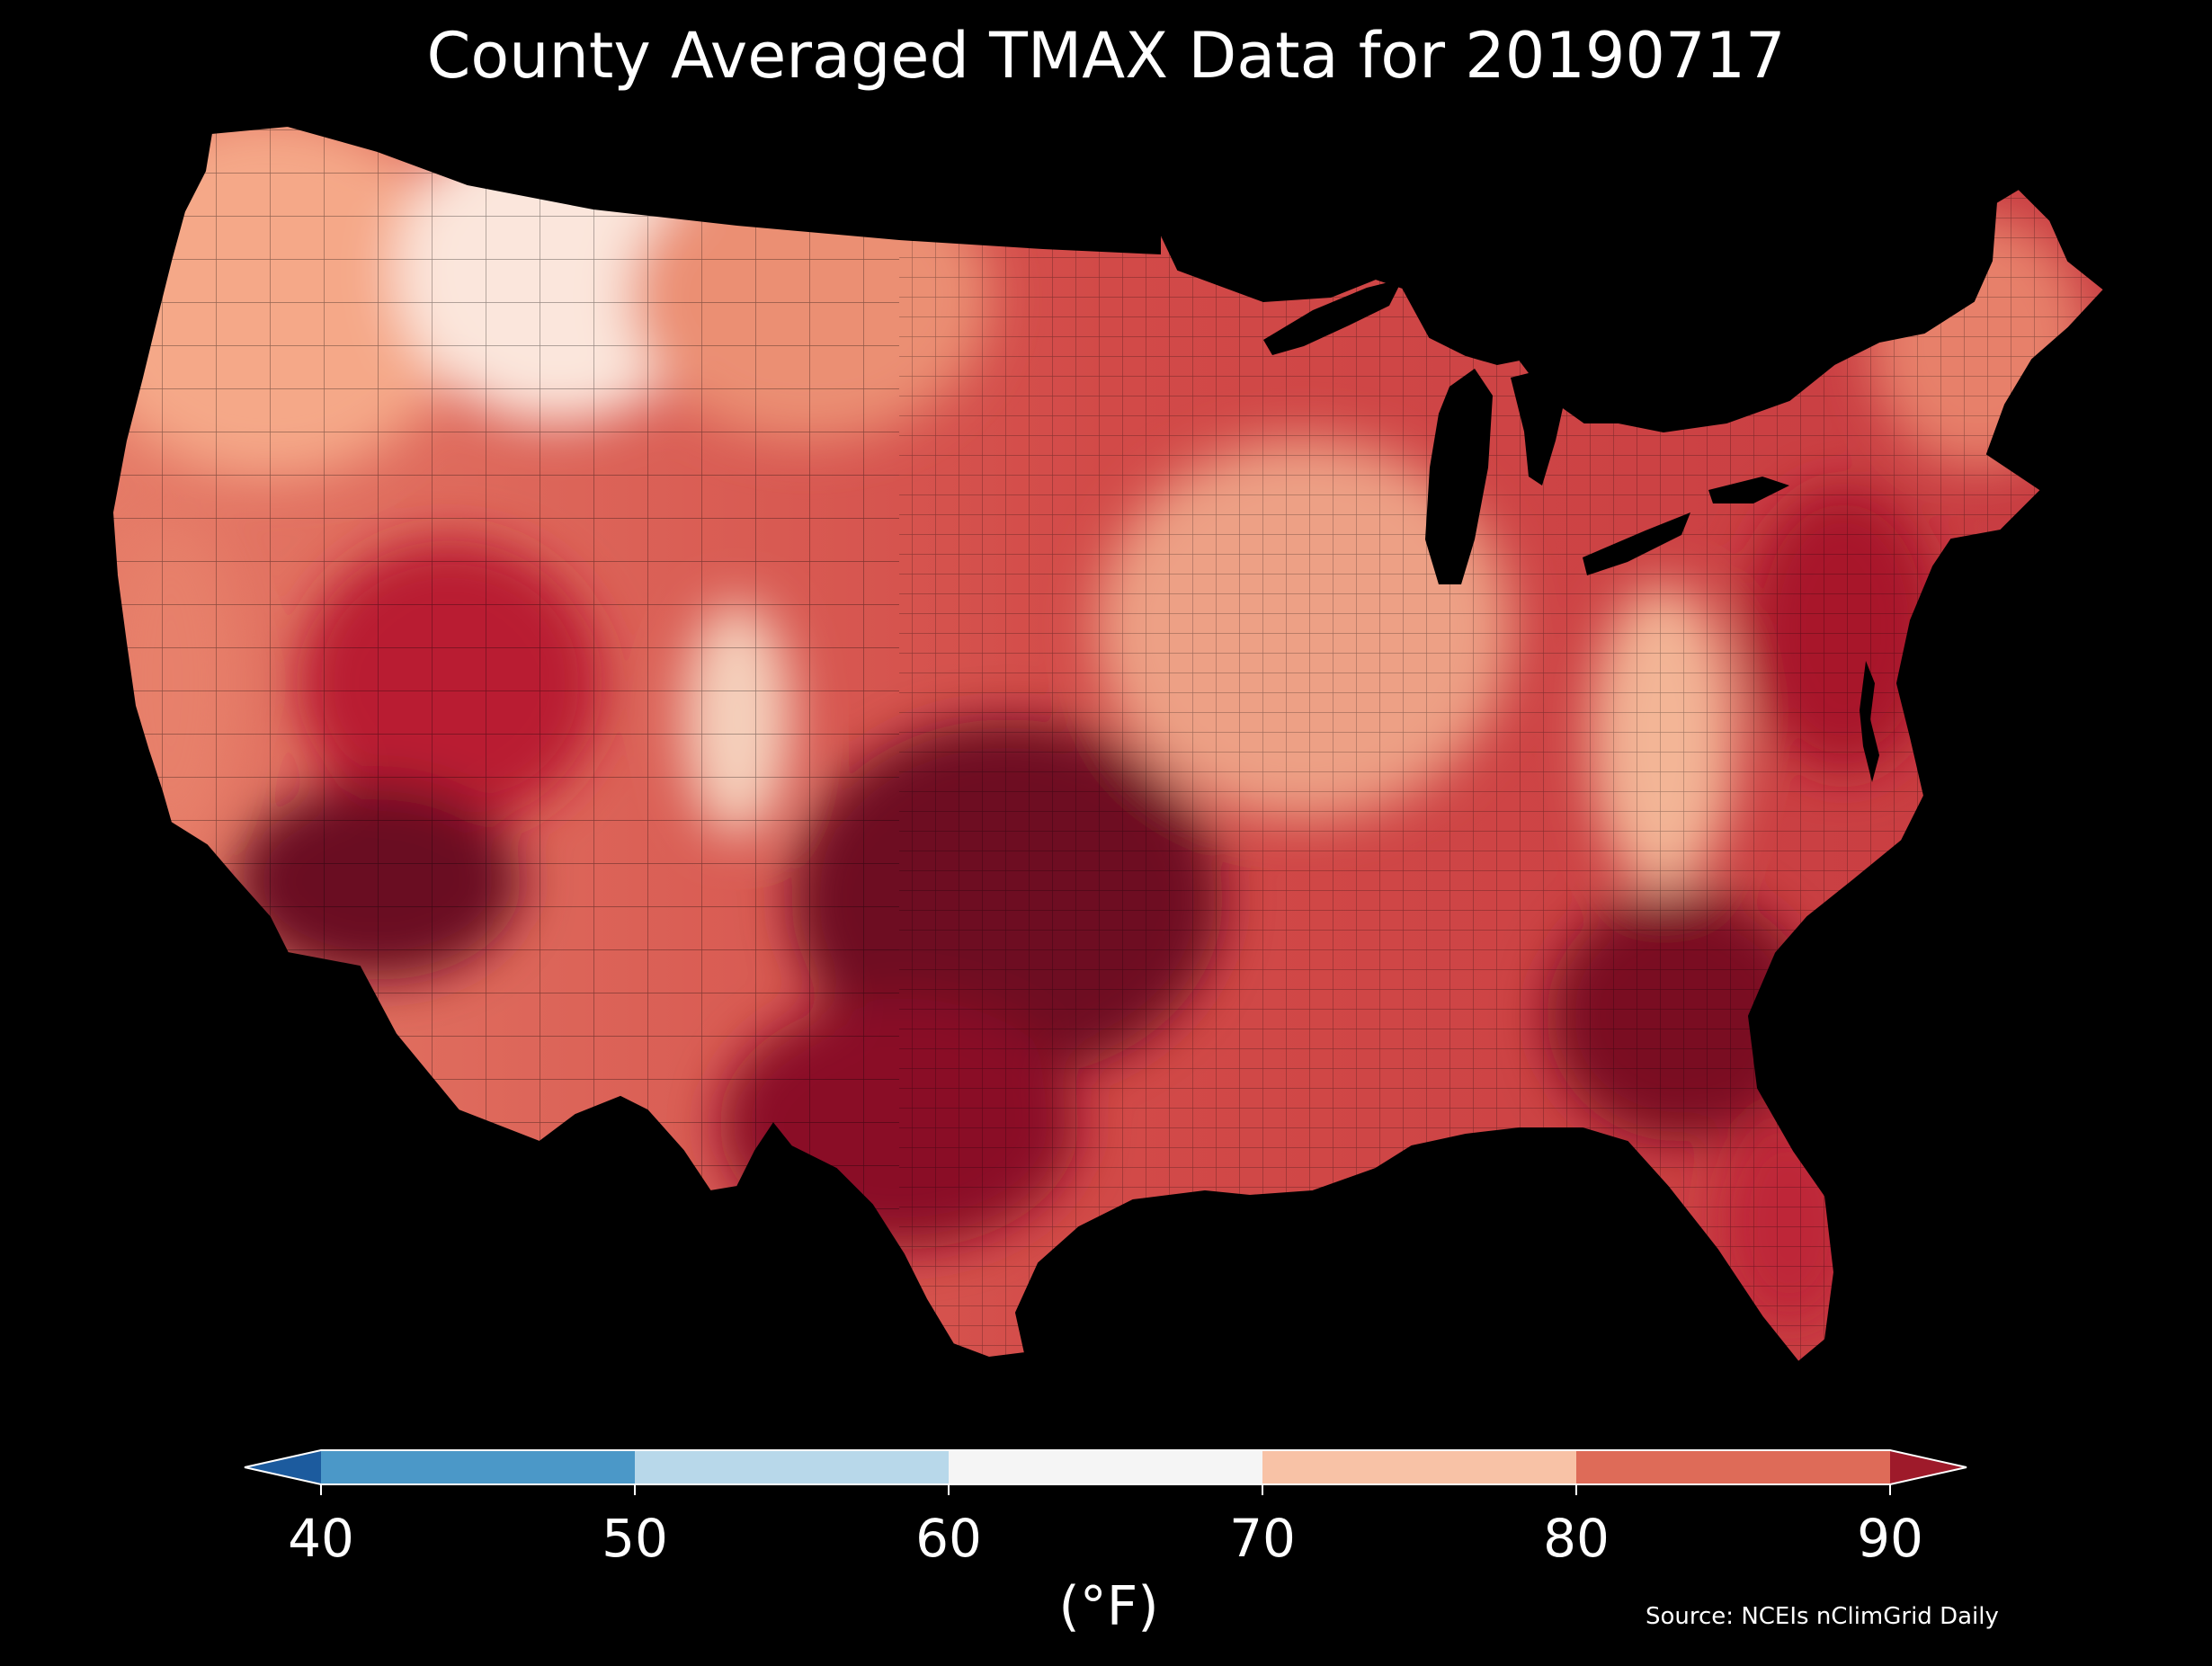 The height and width of the screenshot is (1666, 2212). What do you see at coordinates (321, 1538) in the screenshot?
I see `colorbar-tick-label: 40` at bounding box center [321, 1538].